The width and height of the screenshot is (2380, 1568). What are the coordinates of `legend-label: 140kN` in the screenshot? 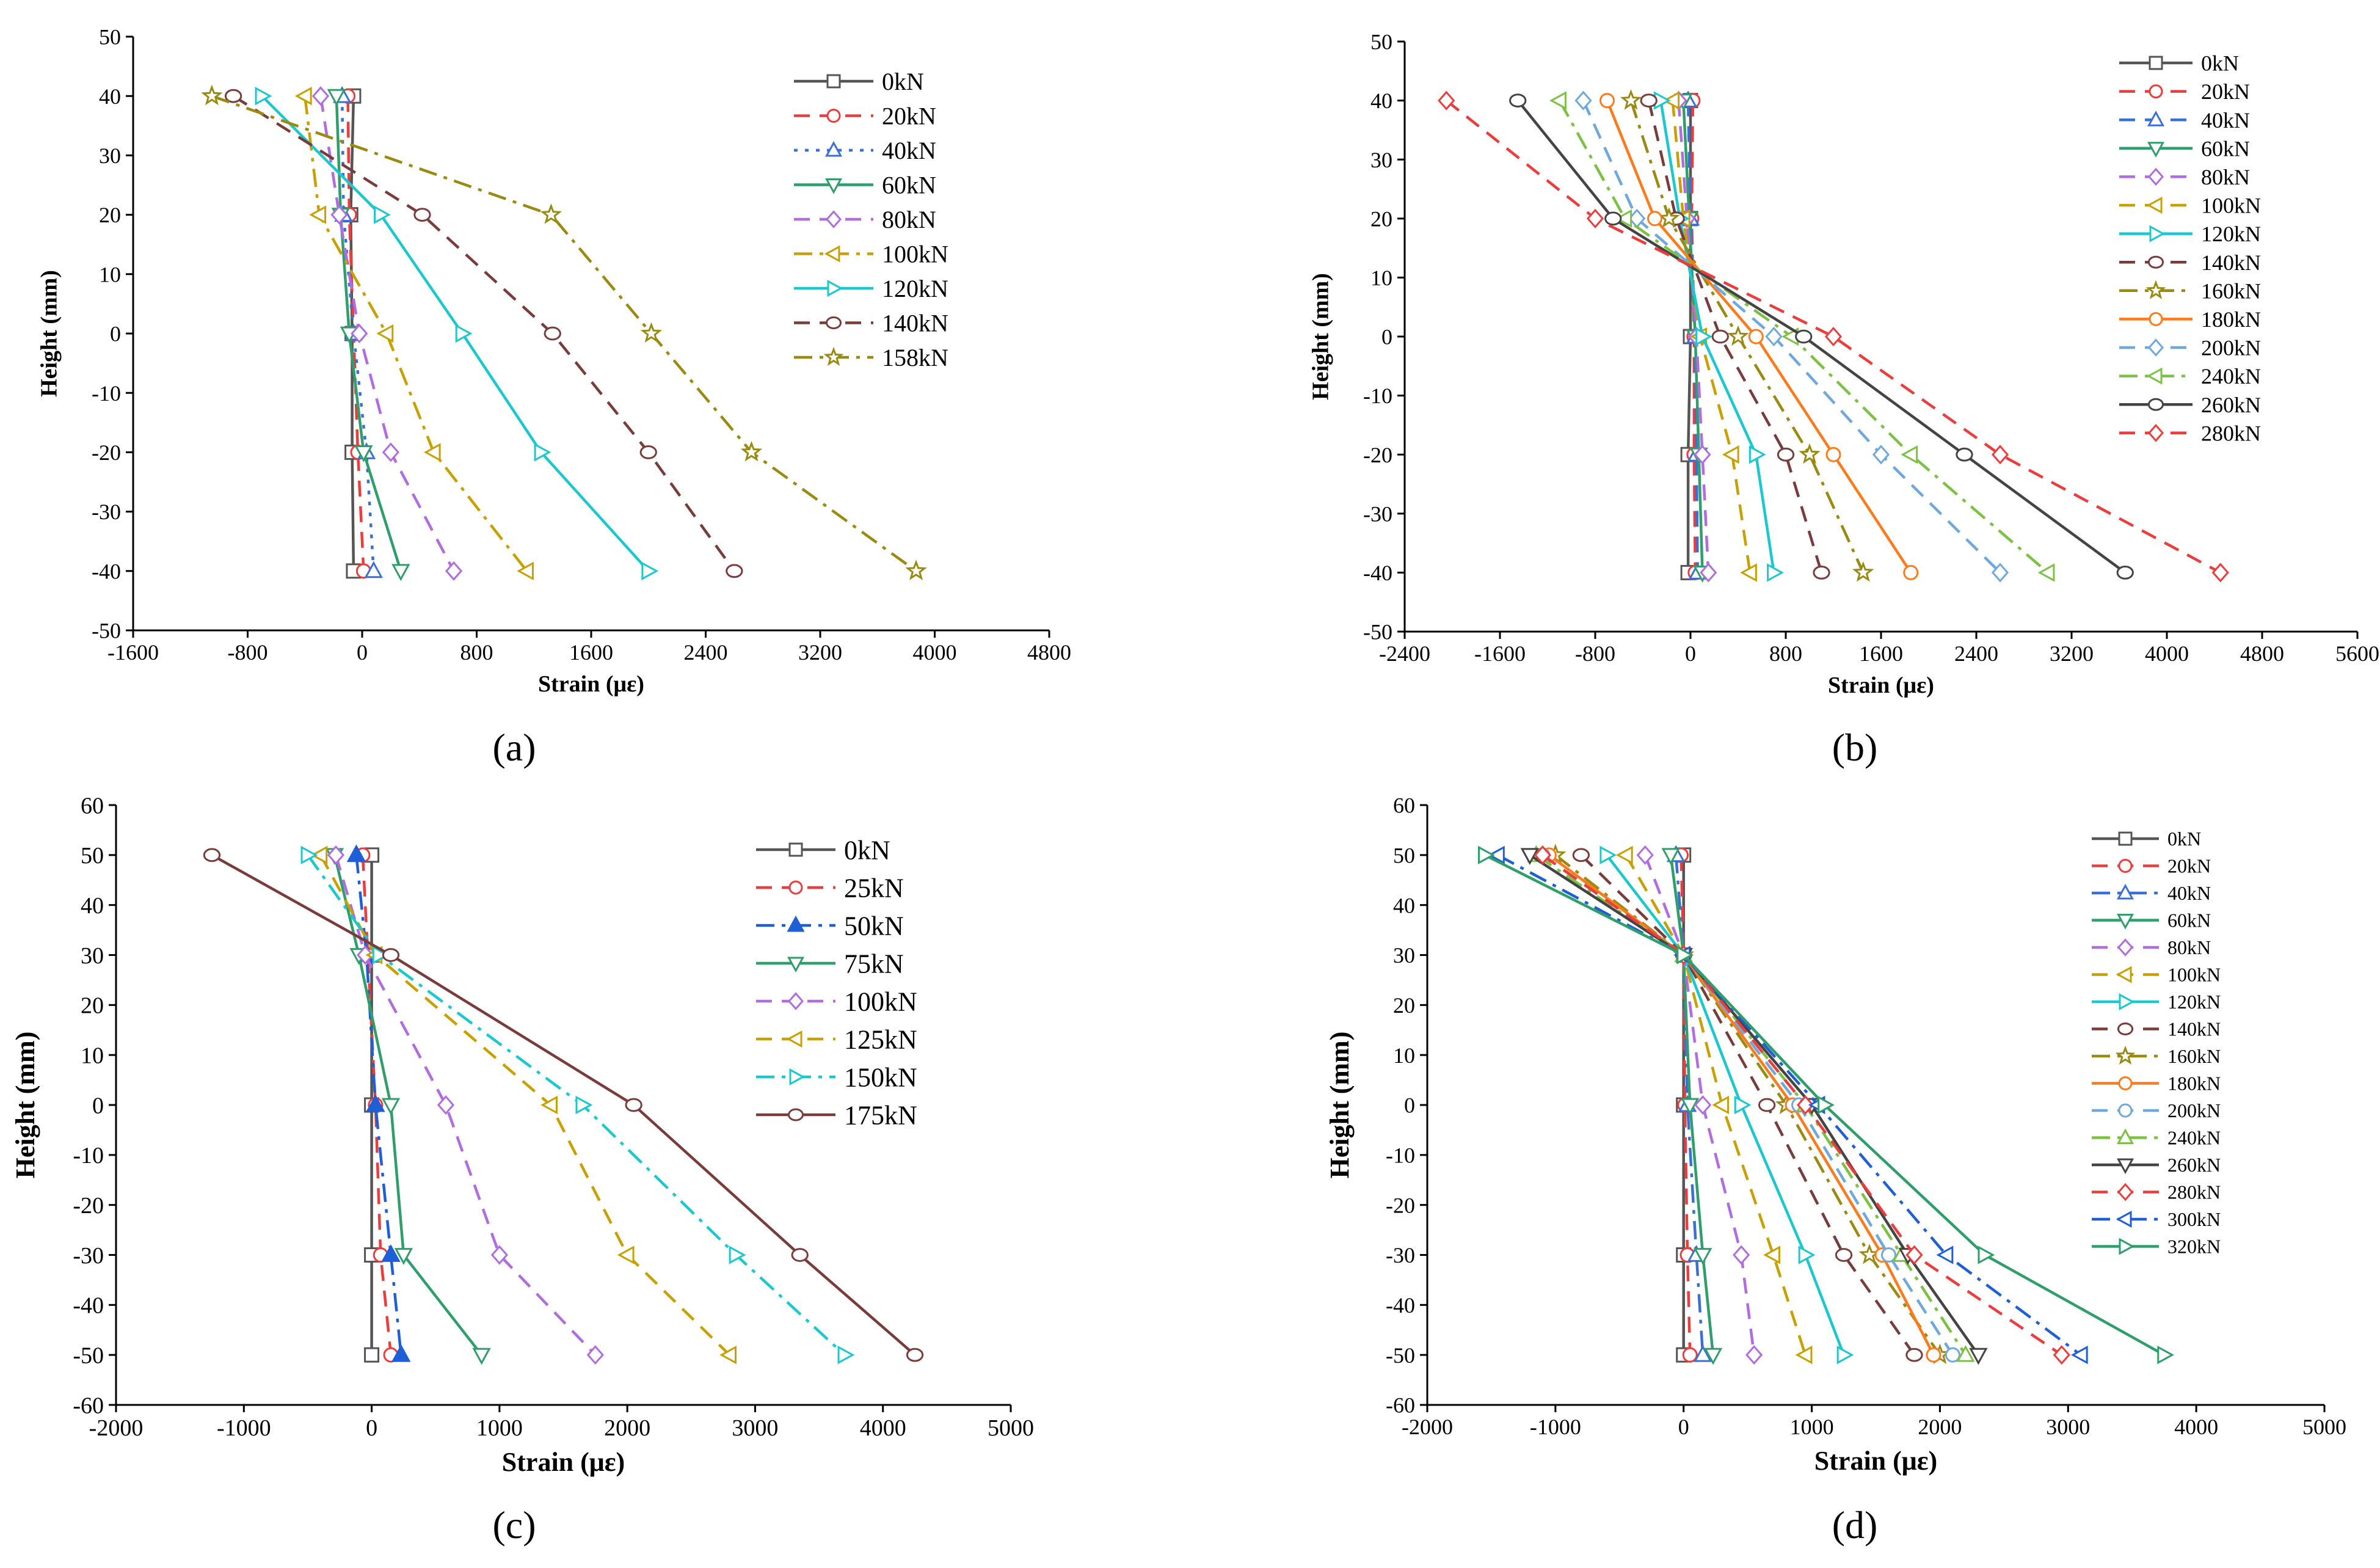 It's located at (915, 323).